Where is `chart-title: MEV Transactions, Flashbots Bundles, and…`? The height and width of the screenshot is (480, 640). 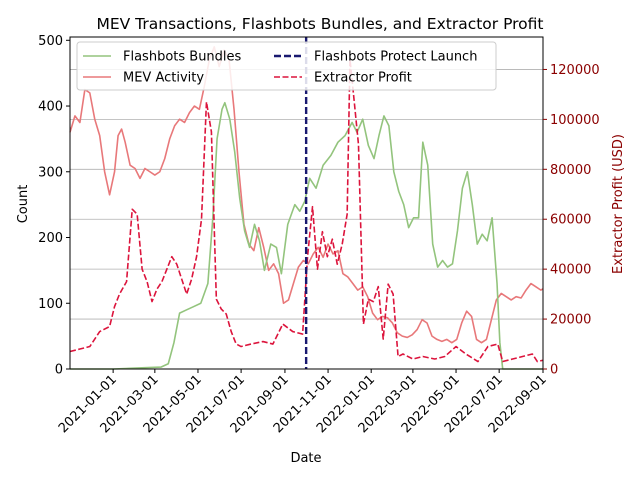
chart-title: MEV Transactions, Flashbots Bundles, and… is located at coordinates (319, 24).